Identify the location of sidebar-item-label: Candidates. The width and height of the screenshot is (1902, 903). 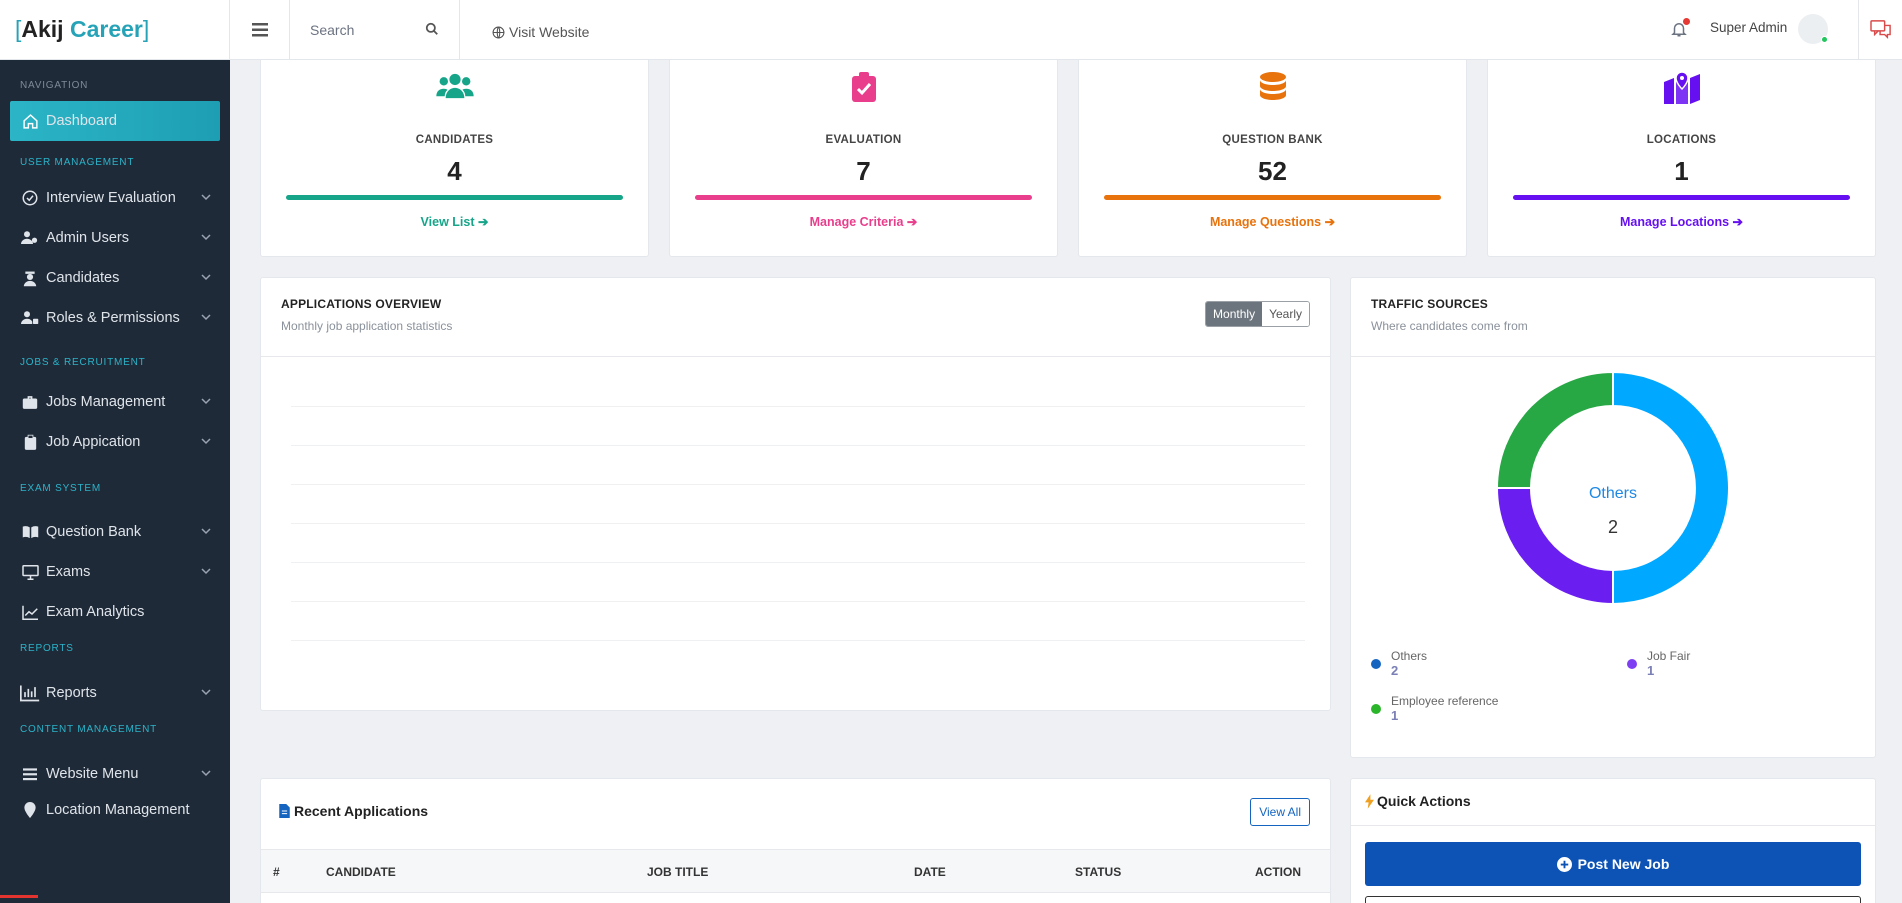
(83, 278).